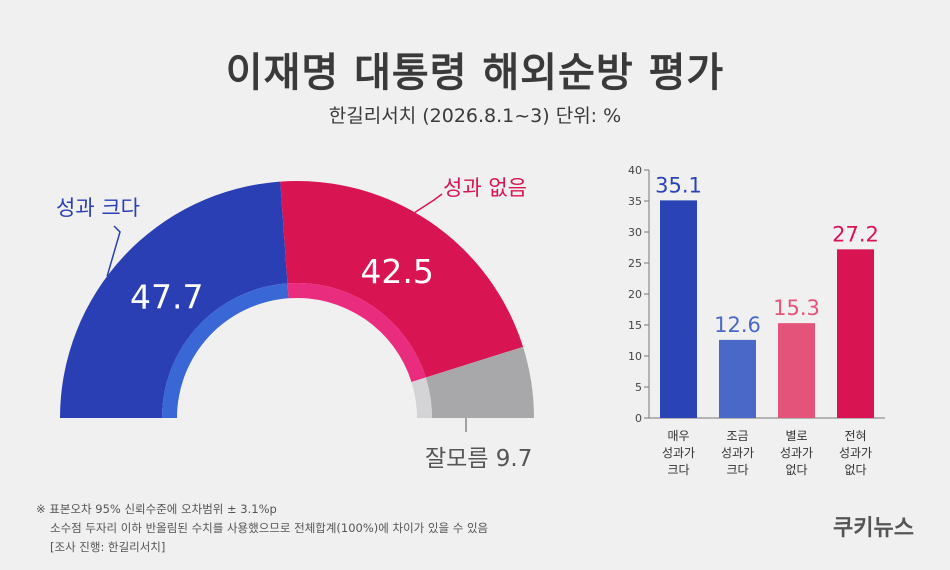 This screenshot has width=950, height=570. What do you see at coordinates (635, 294) in the screenshot?
I see `y-tick-label: 20` at bounding box center [635, 294].